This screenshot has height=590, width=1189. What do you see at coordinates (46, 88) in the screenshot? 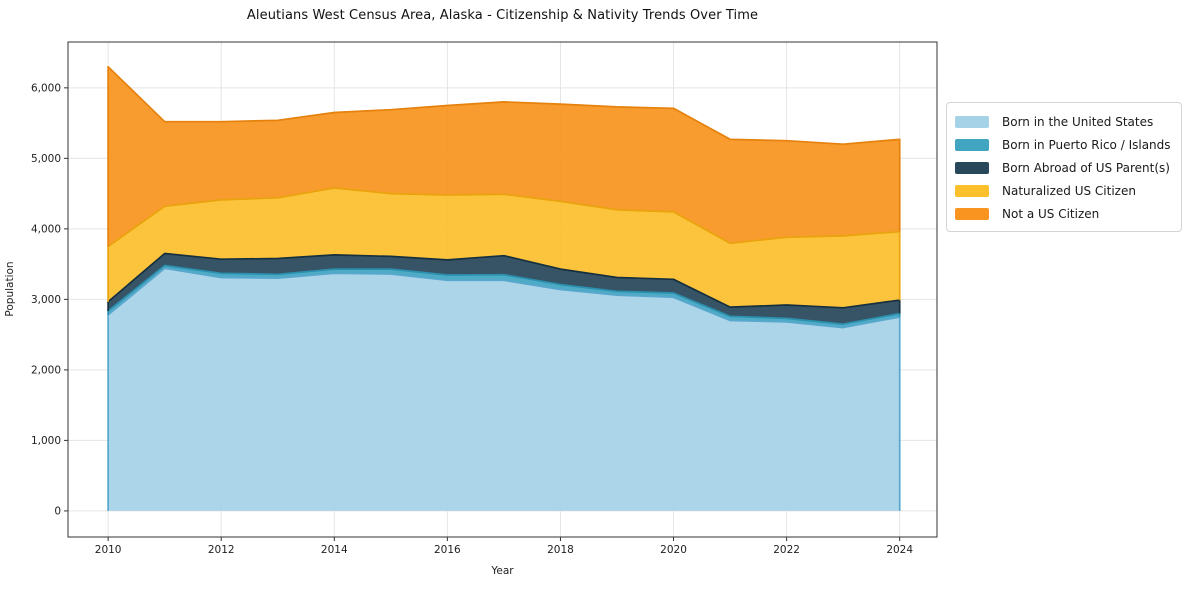
I see `y-tick-label: 6,000` at bounding box center [46, 88].